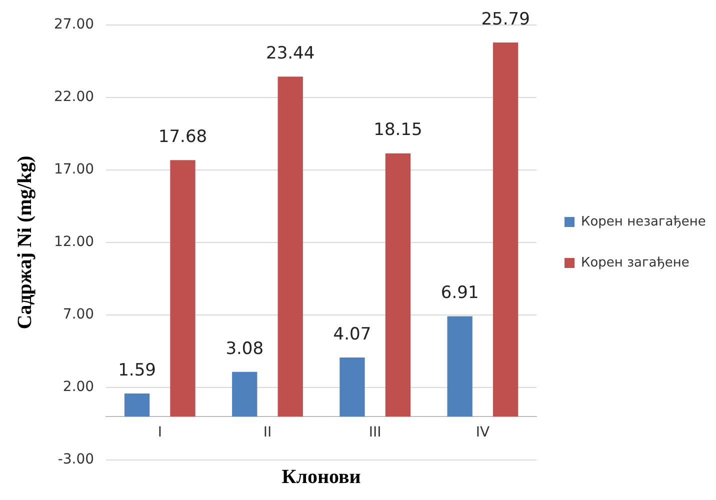  I want to click on data-label: 18.15, so click(398, 130).